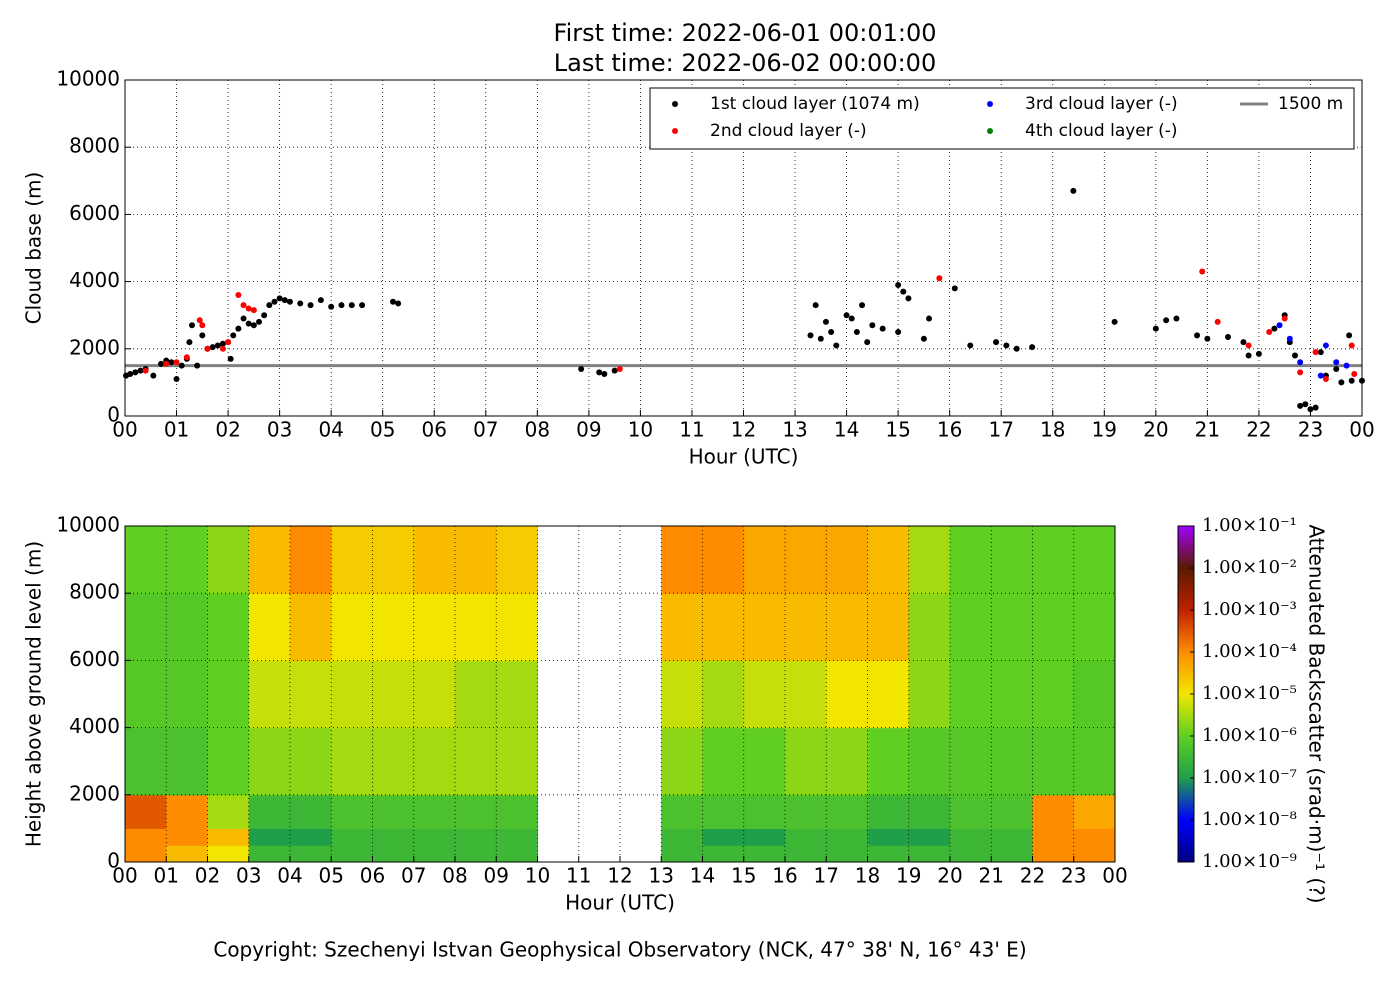 The image size is (1400, 1000). I want to click on x-tick-label: 21, so click(1207, 430).